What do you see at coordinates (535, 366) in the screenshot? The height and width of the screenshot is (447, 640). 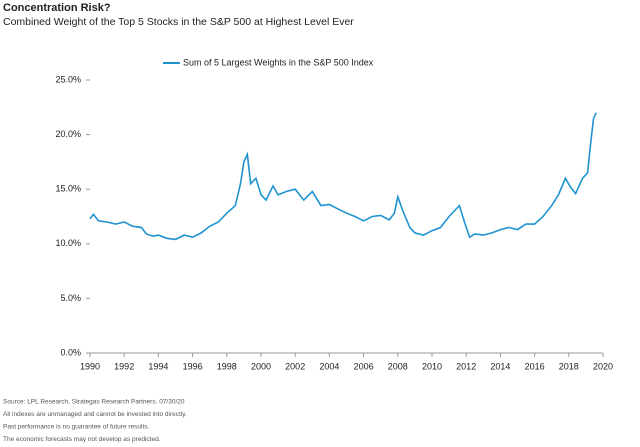 I see `x-tick-label: 2016` at bounding box center [535, 366].